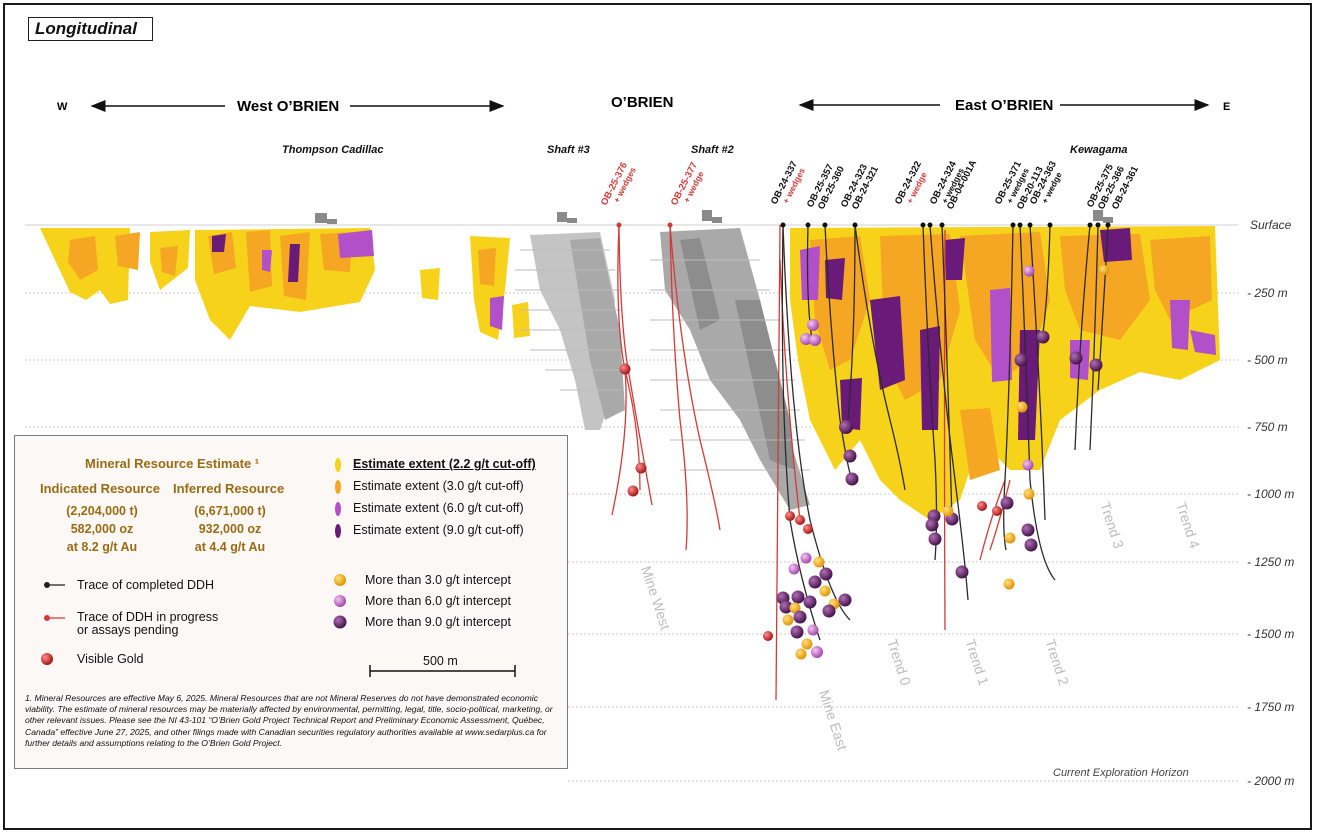 Image resolution: width=1319 pixels, height=838 pixels. Describe the element at coordinates (278, 567) in the screenshot. I see `legend-symbols` at that location.